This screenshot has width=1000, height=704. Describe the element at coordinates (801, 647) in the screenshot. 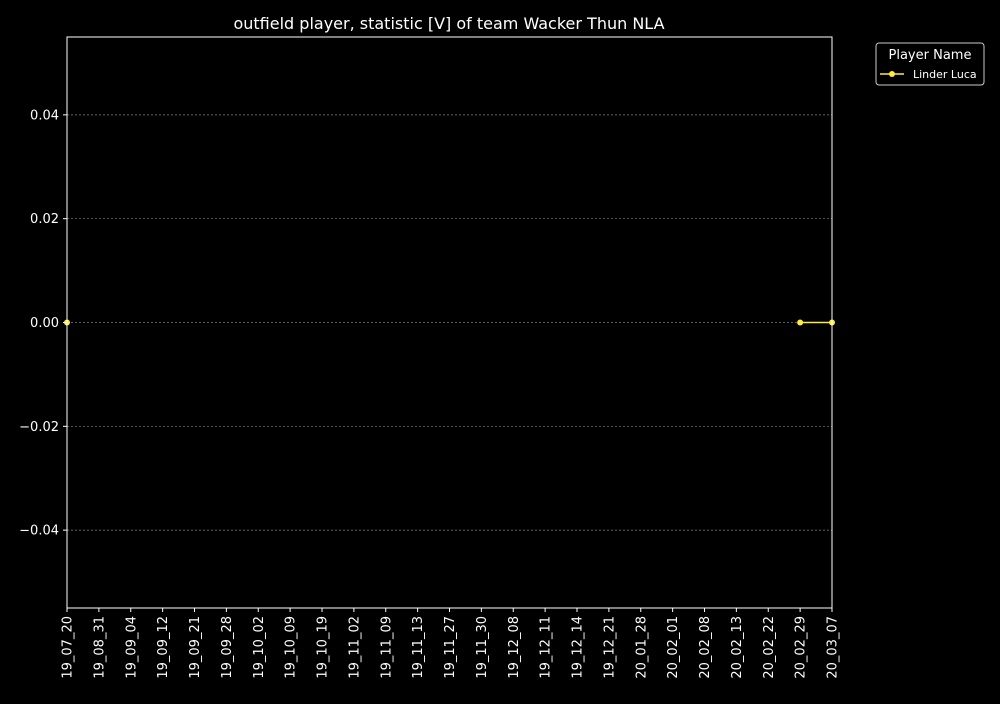

I see `x-tick-label: 20_02_29` at that location.